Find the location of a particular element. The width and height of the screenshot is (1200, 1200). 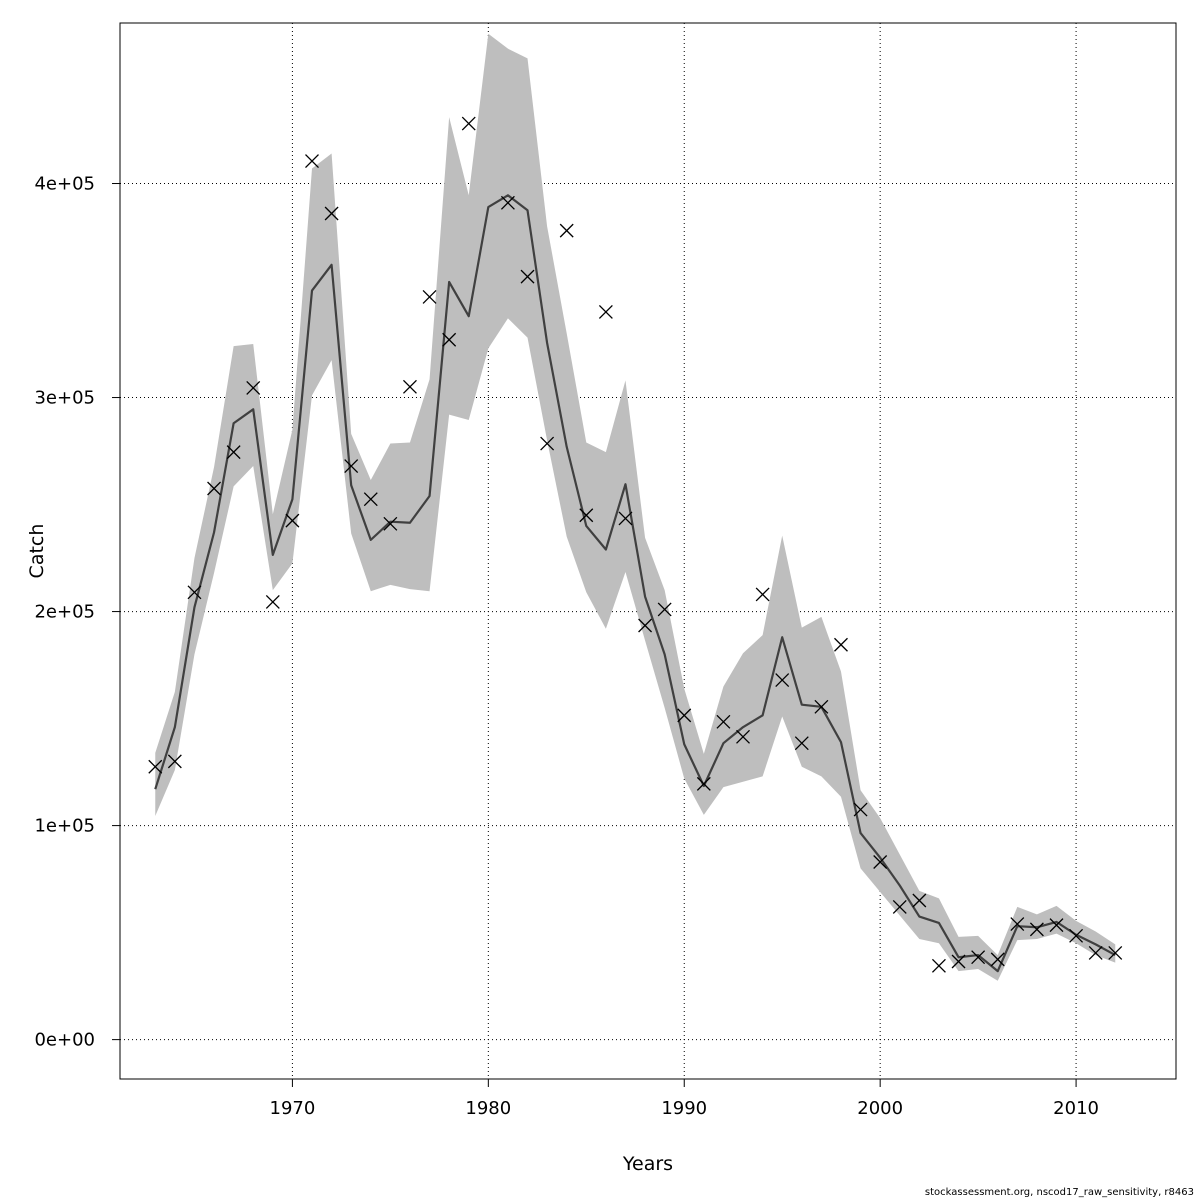

y-tick-label: 0e+00 is located at coordinates (64, 1040).